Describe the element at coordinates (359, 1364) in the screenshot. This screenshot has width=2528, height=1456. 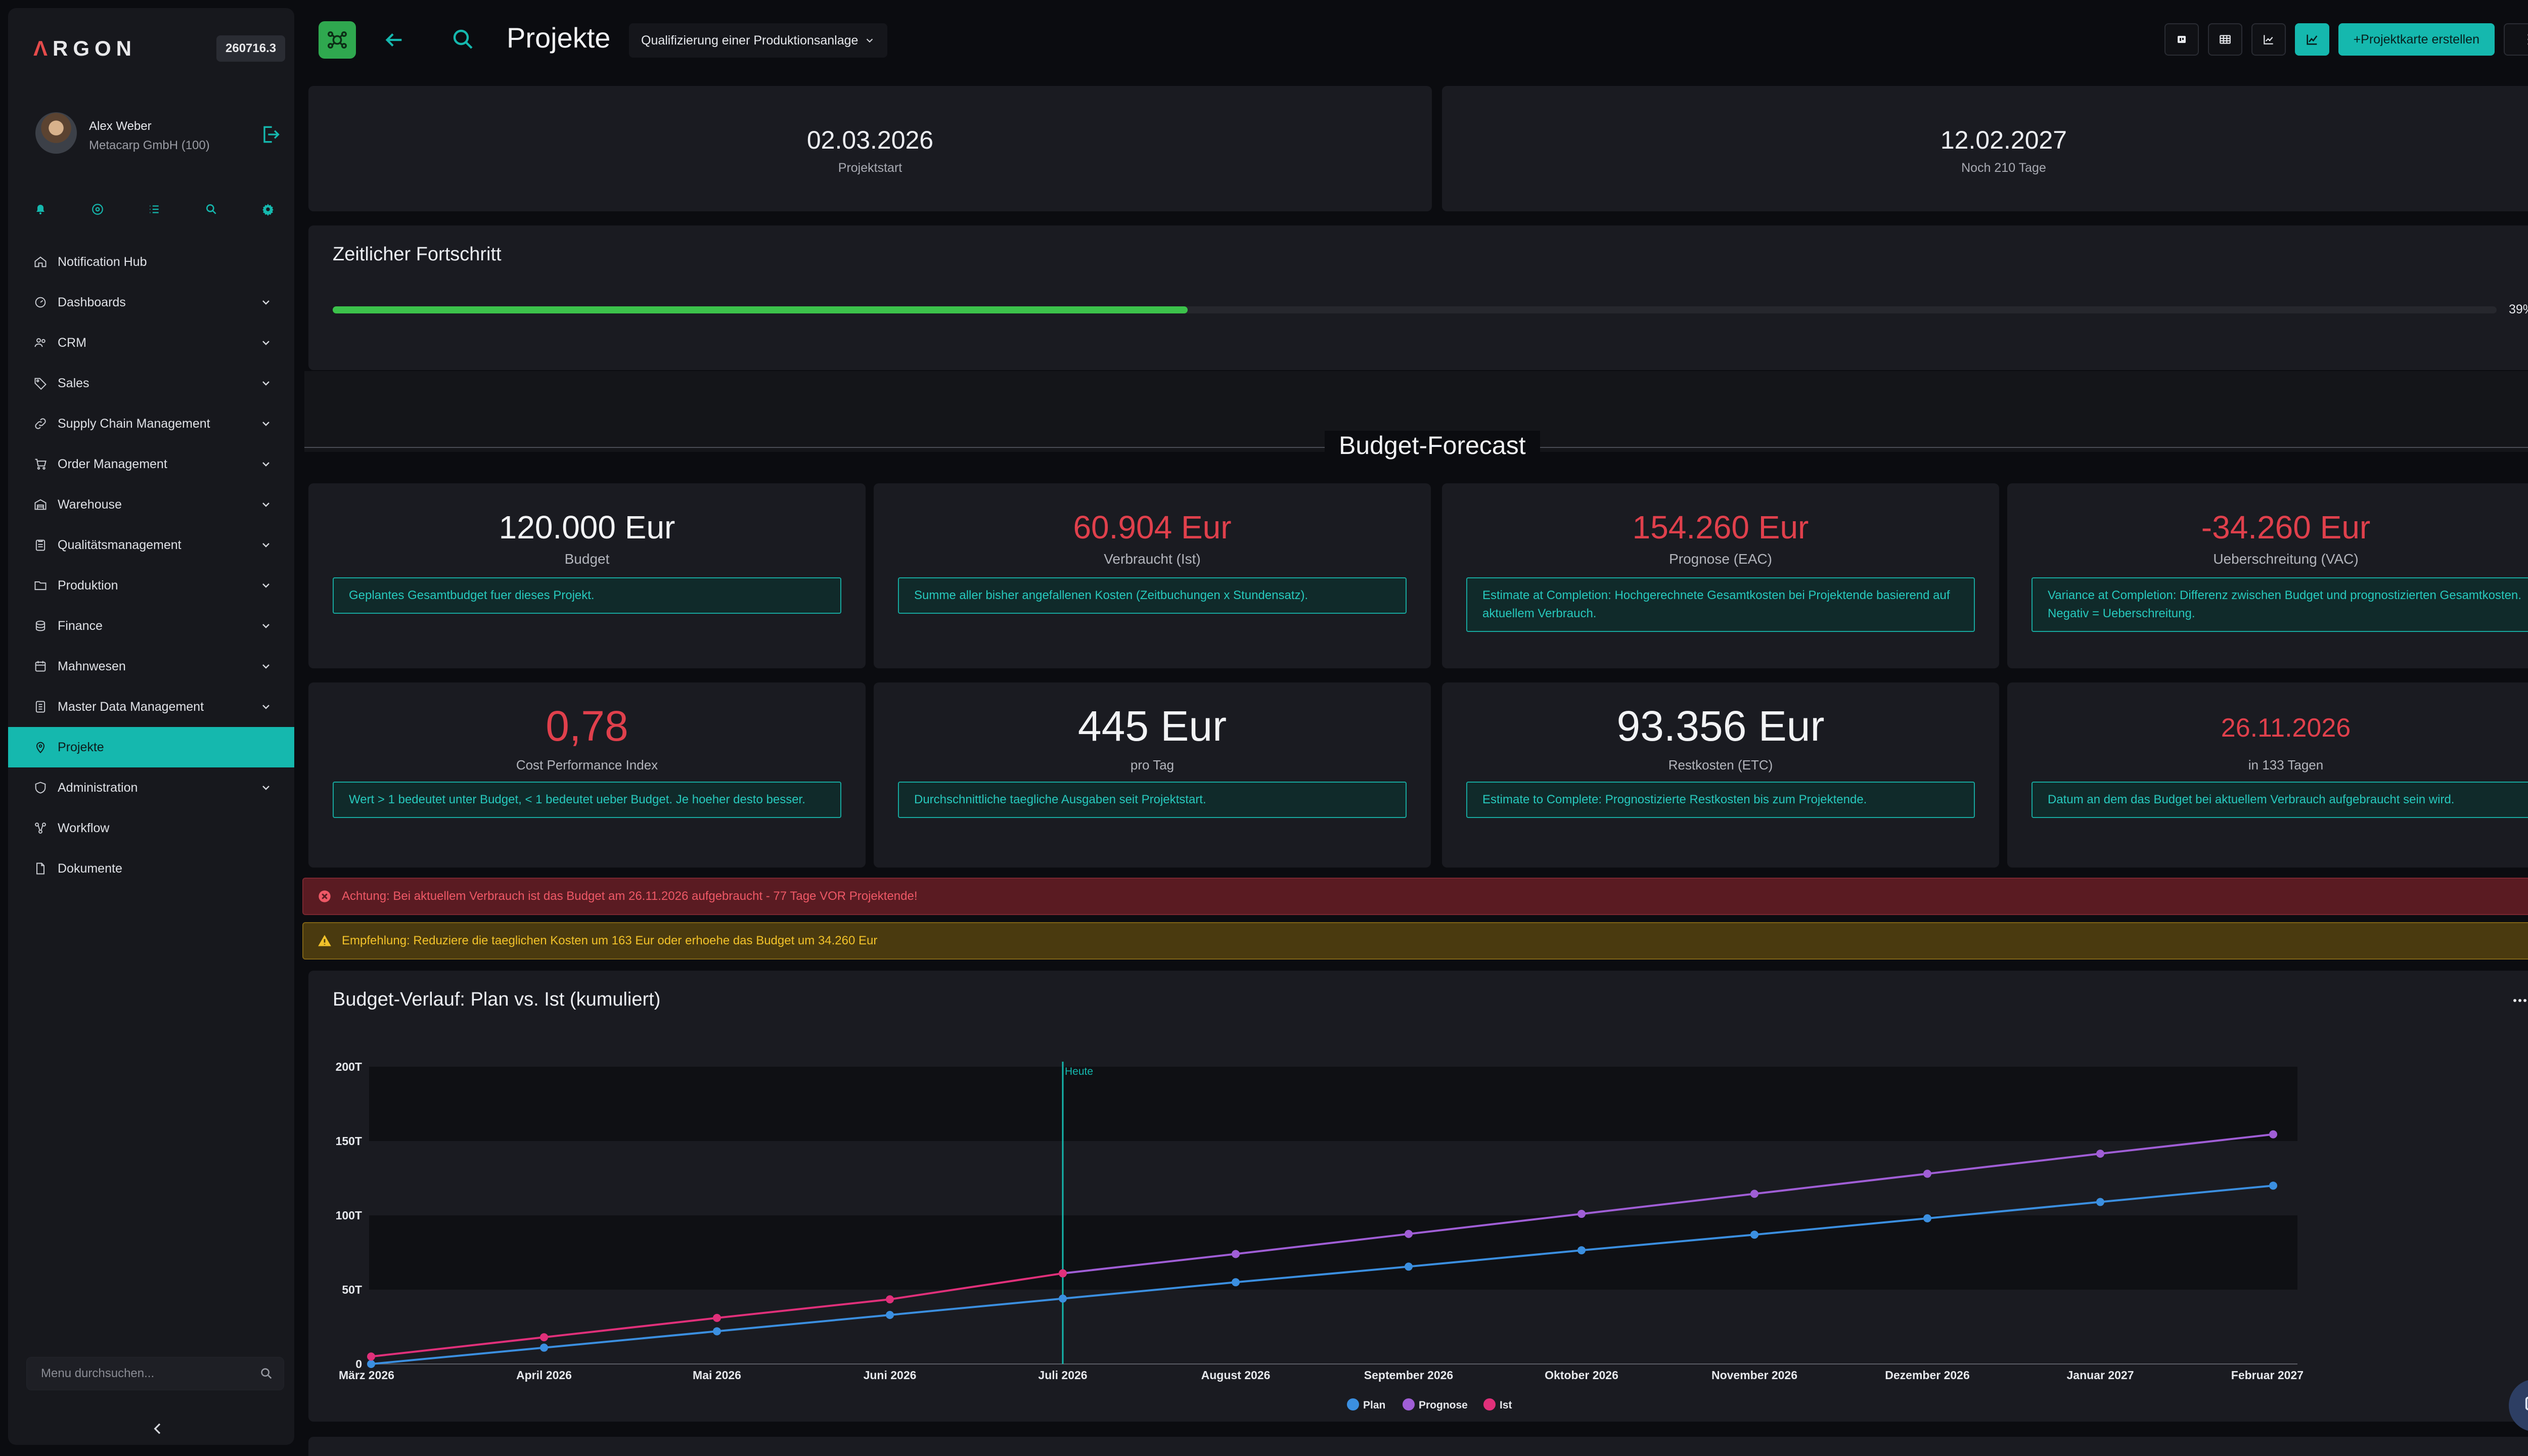
I see `y-tick-label: 0` at that location.